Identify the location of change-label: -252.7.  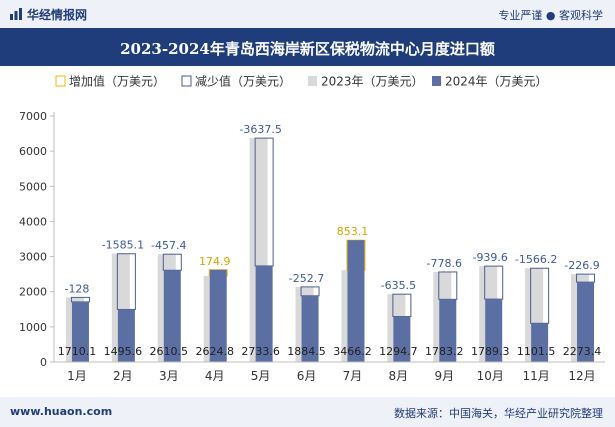
(306, 278).